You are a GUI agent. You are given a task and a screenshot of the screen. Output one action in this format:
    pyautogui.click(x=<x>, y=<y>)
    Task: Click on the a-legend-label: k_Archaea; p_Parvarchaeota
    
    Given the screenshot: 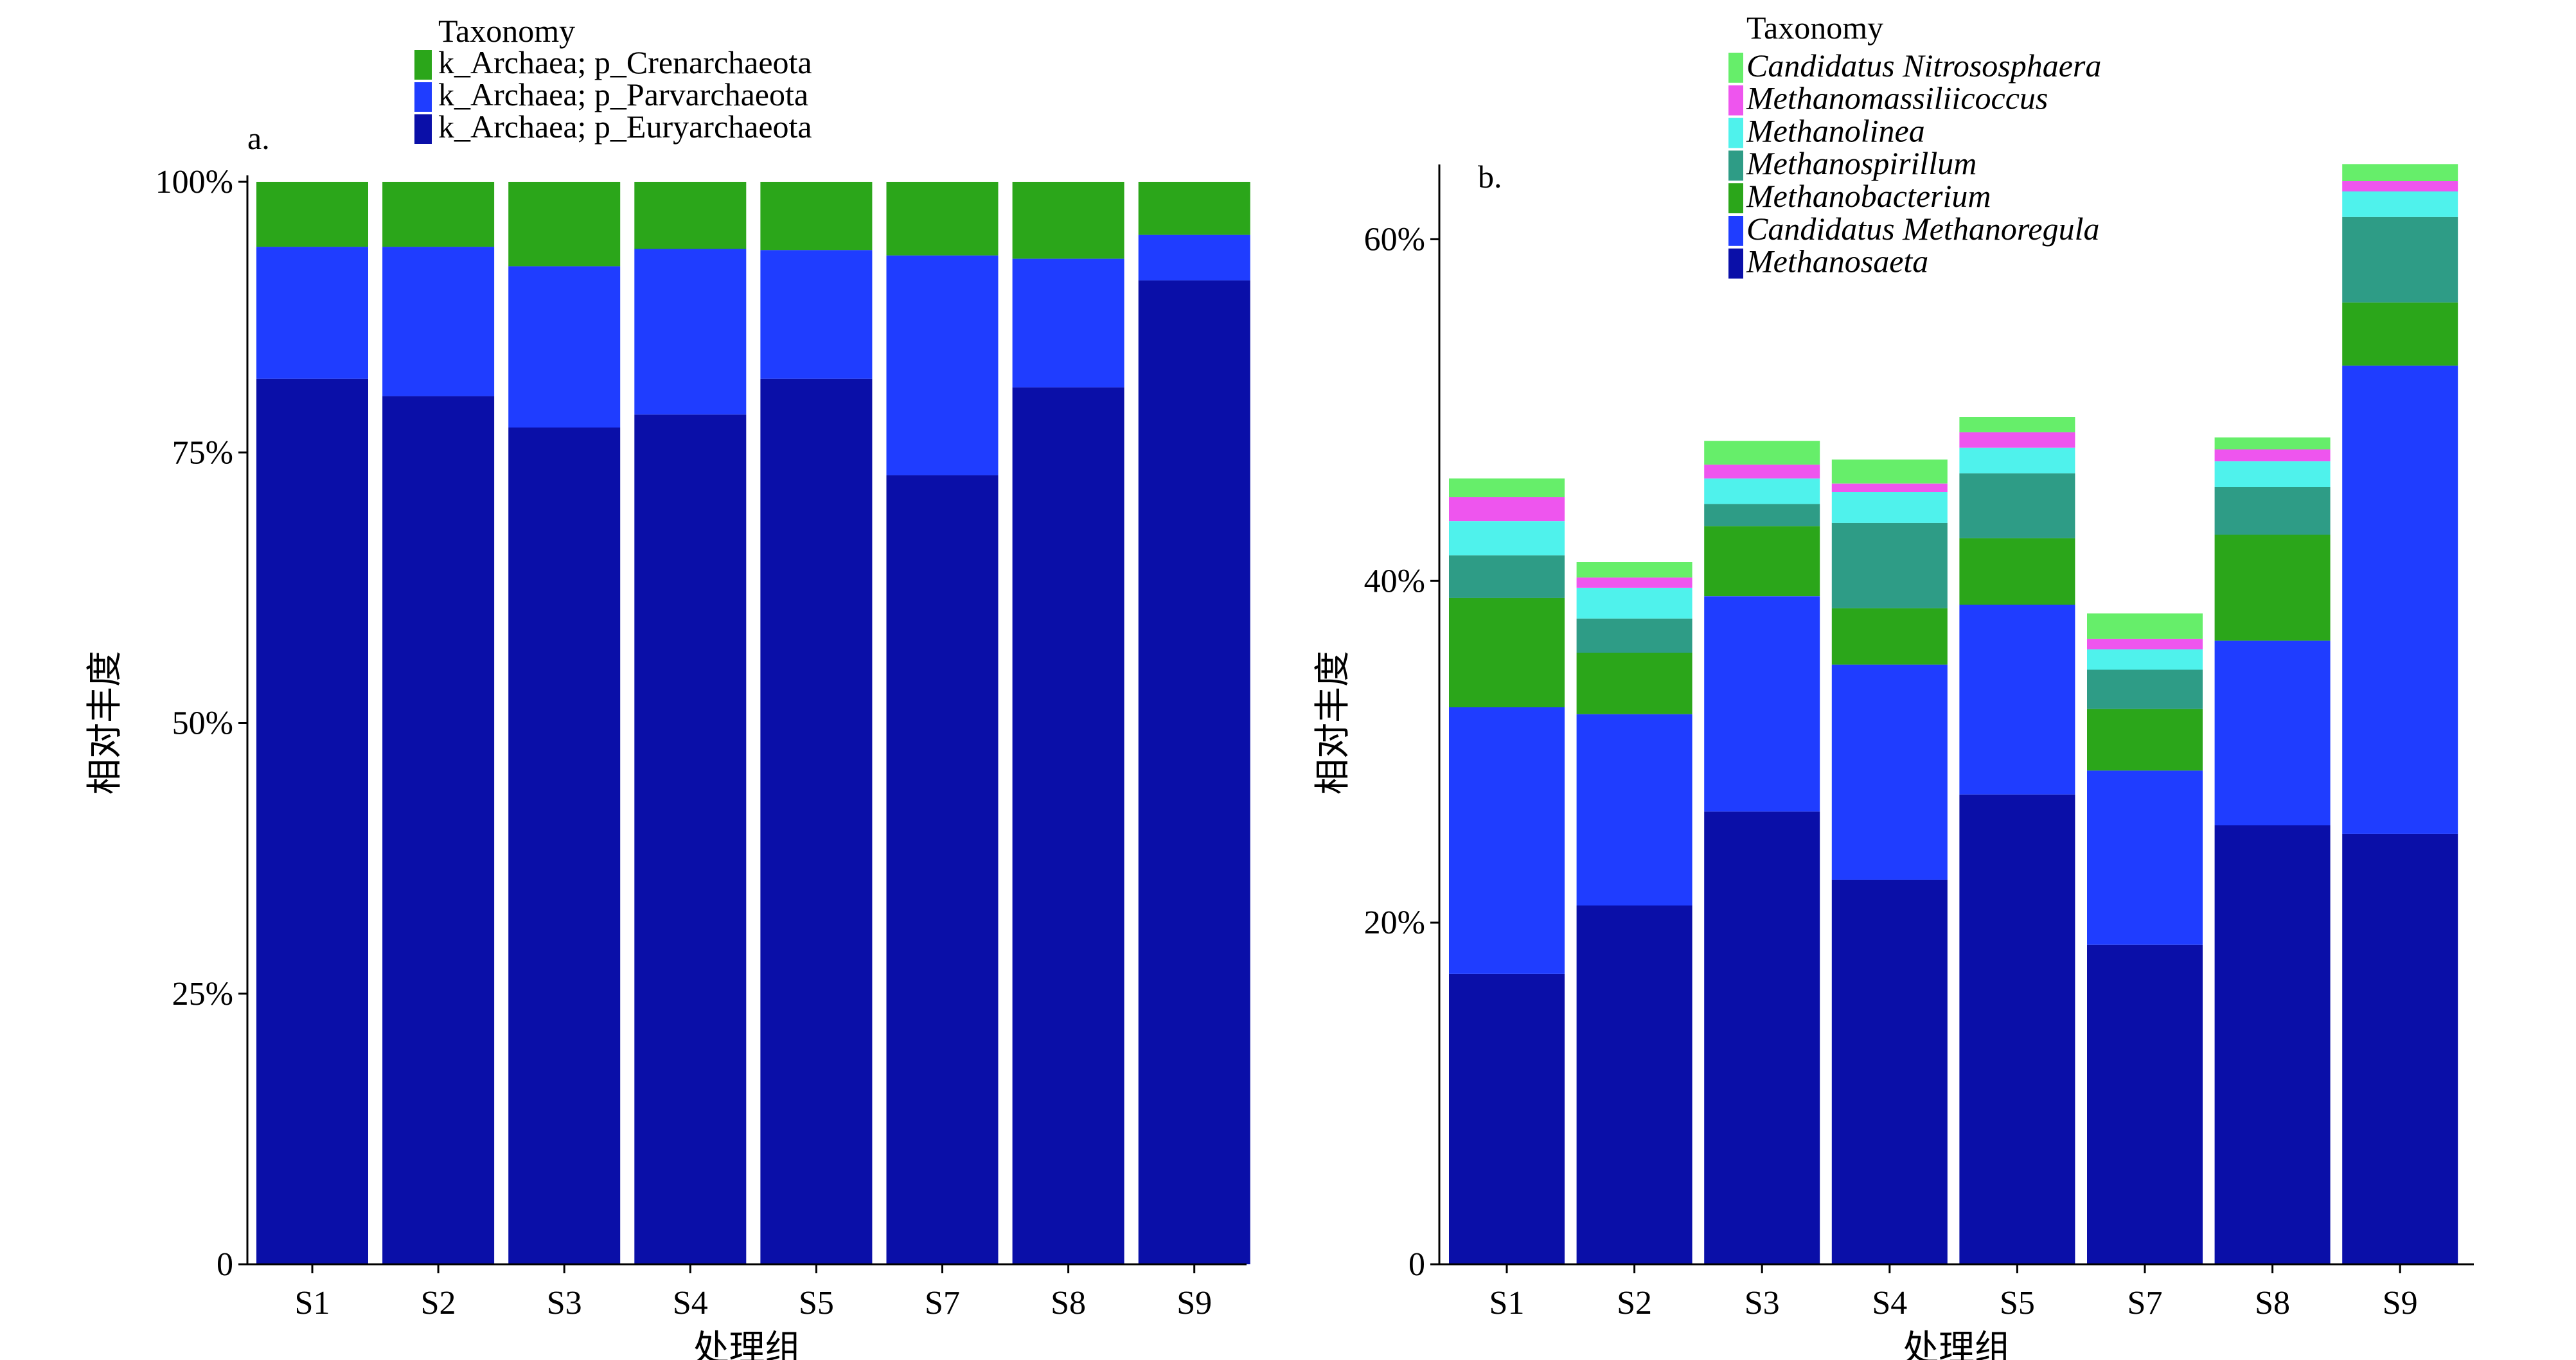 What is the action you would take?
    pyautogui.click(x=623, y=94)
    